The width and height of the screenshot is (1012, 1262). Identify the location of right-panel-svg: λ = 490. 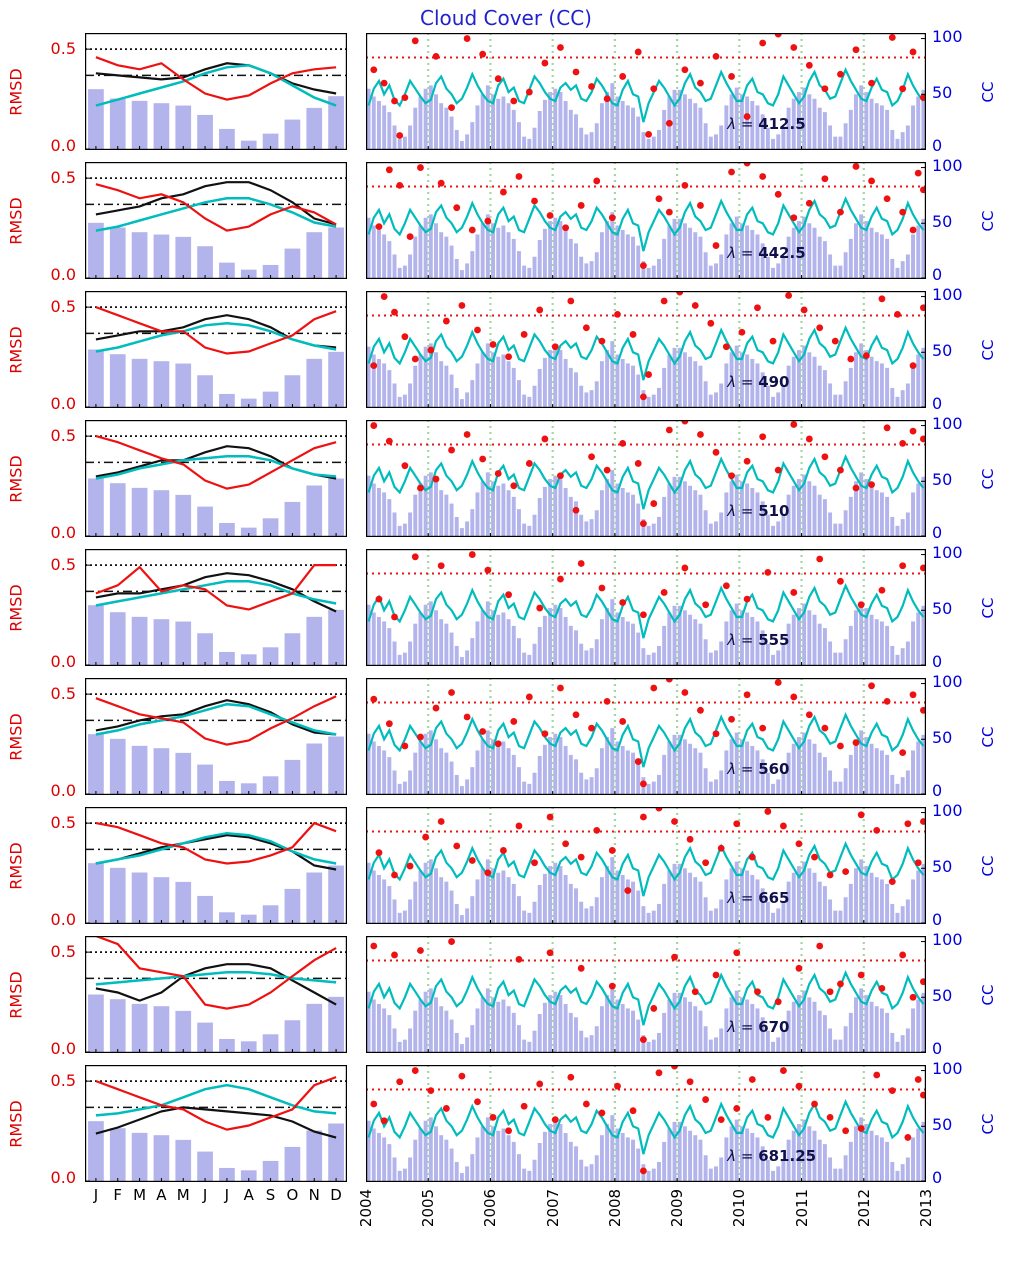
(646, 349).